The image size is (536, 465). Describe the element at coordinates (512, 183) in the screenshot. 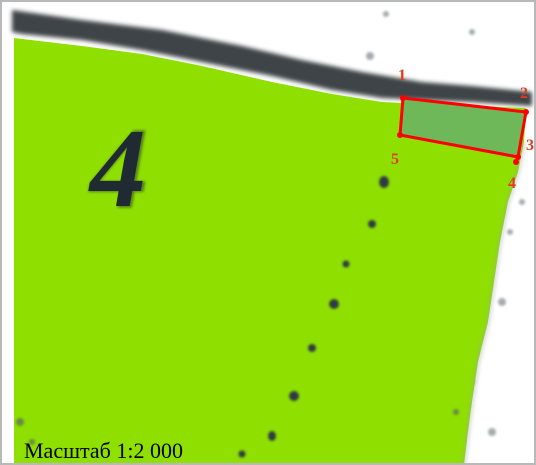

I see `vertex-label-4: 4` at that location.